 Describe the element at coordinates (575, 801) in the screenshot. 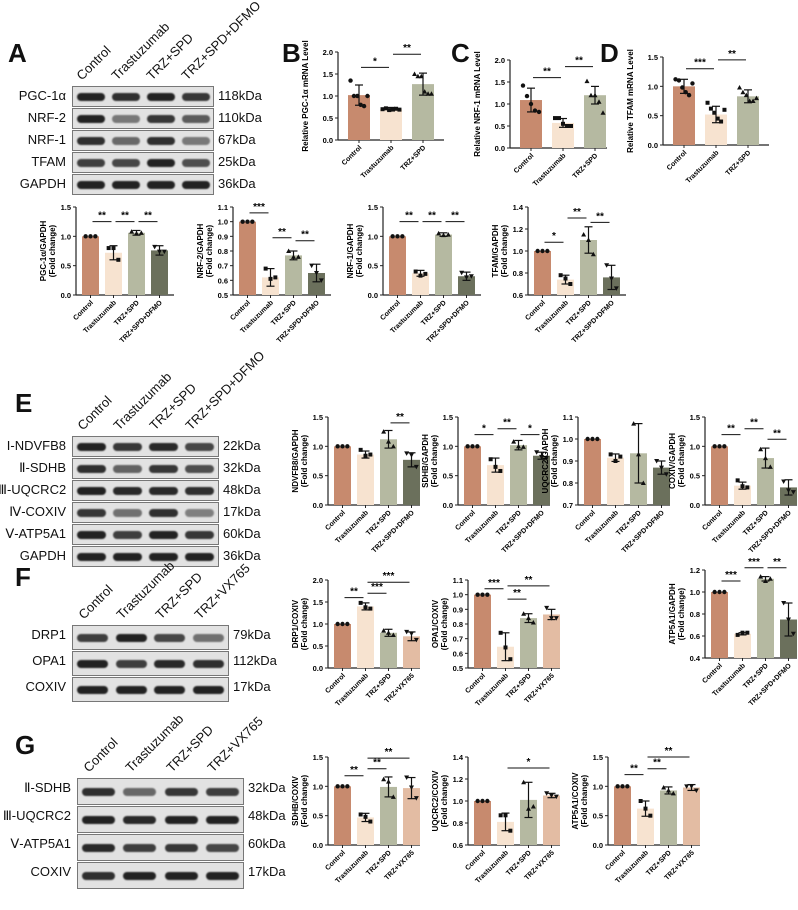

I see `y-axis-label: ATP5A1/COXIV` at that location.